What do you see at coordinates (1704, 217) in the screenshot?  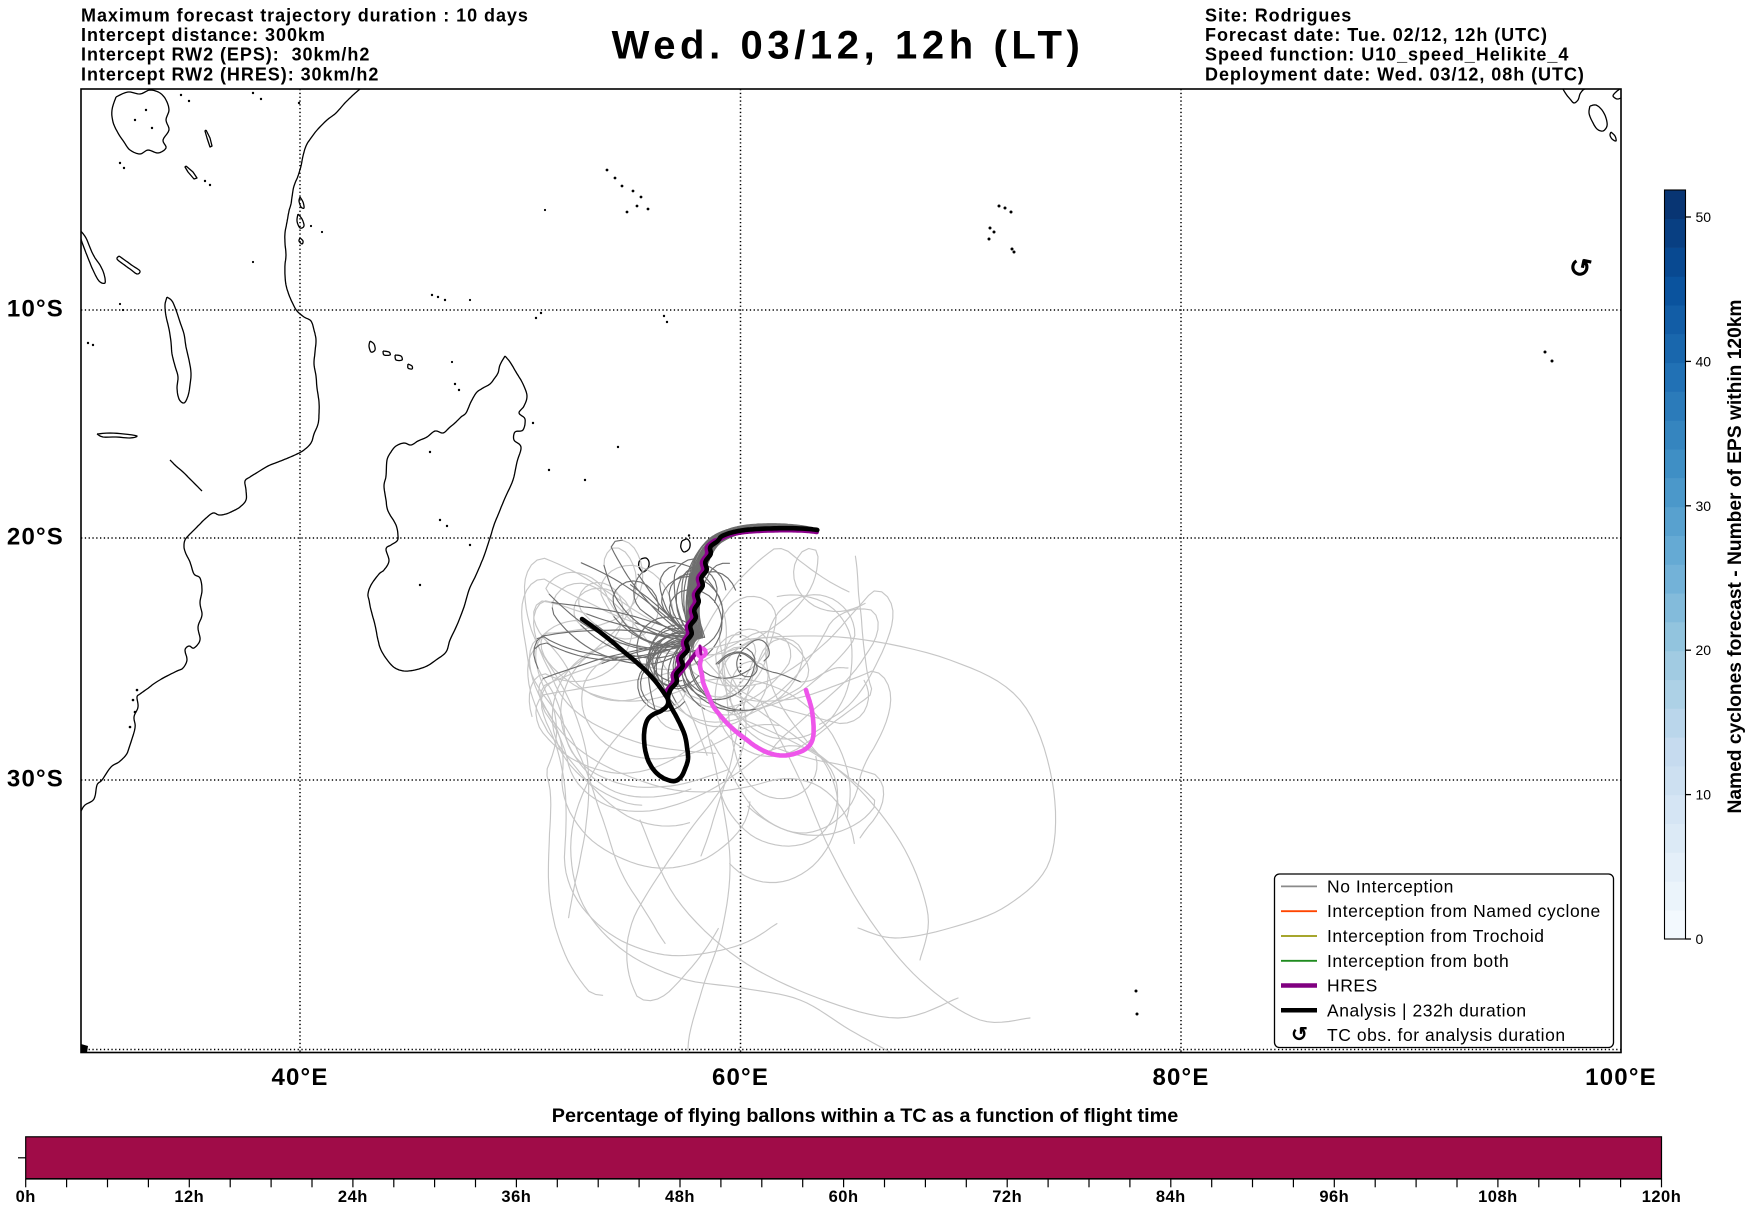 I see `svg-text: 50` at bounding box center [1704, 217].